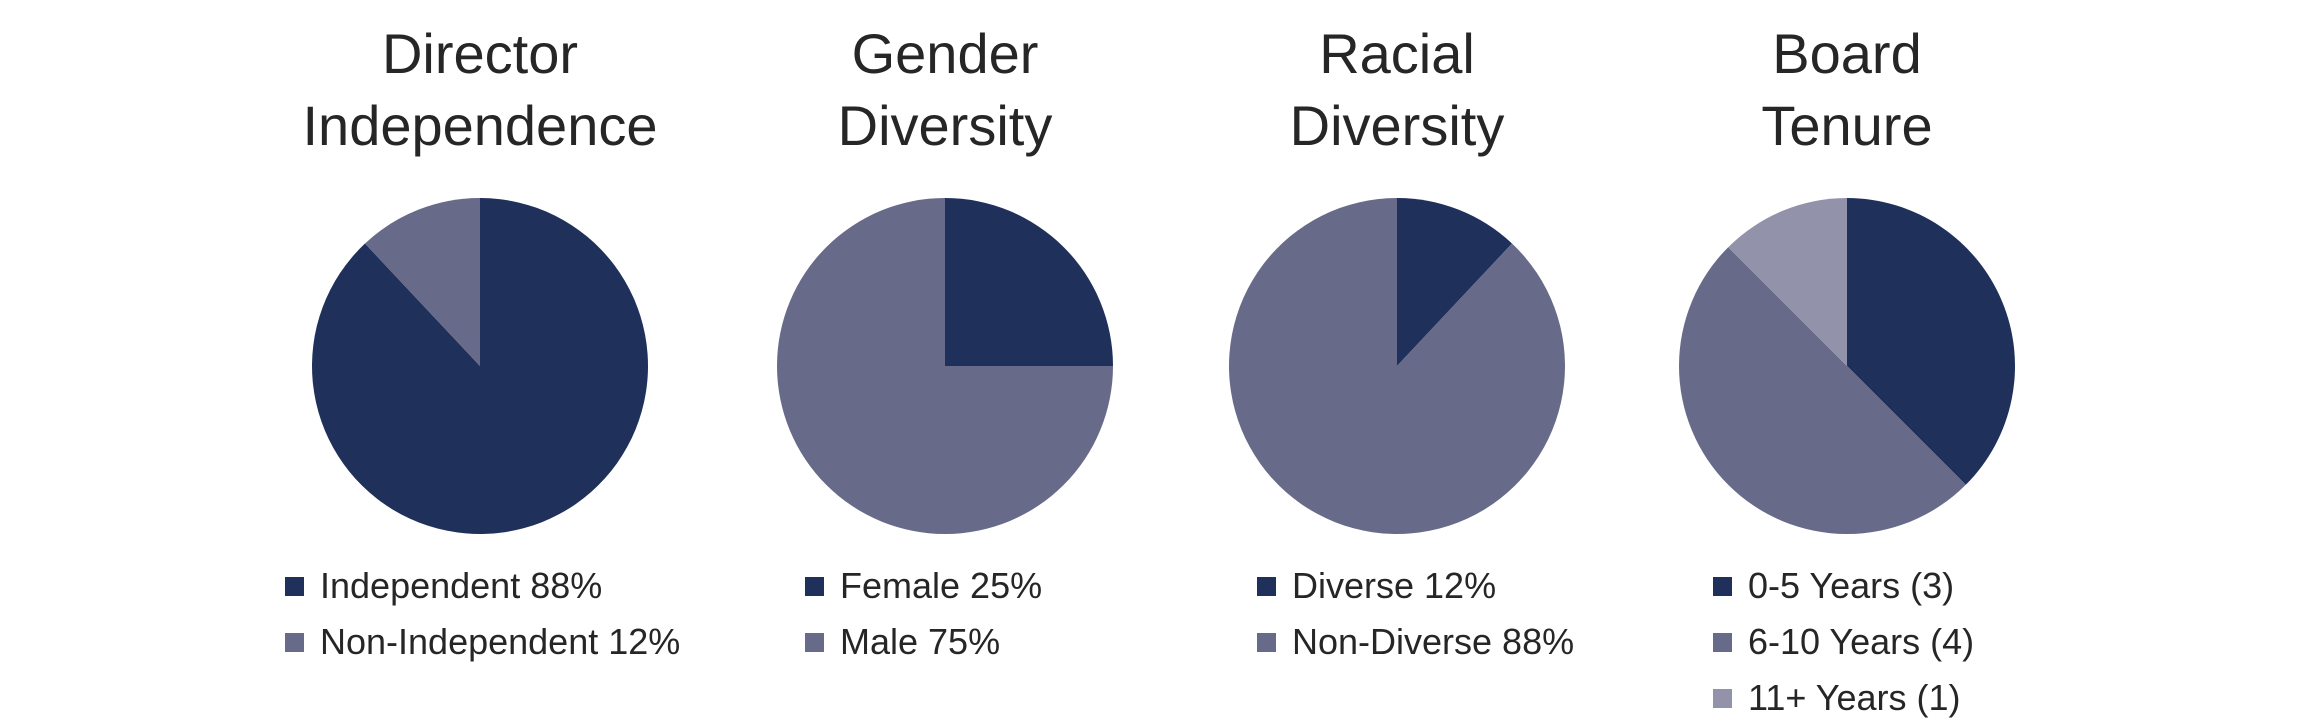  Describe the element at coordinates (461, 585) in the screenshot. I see `legend-label: Independent 88%` at that location.